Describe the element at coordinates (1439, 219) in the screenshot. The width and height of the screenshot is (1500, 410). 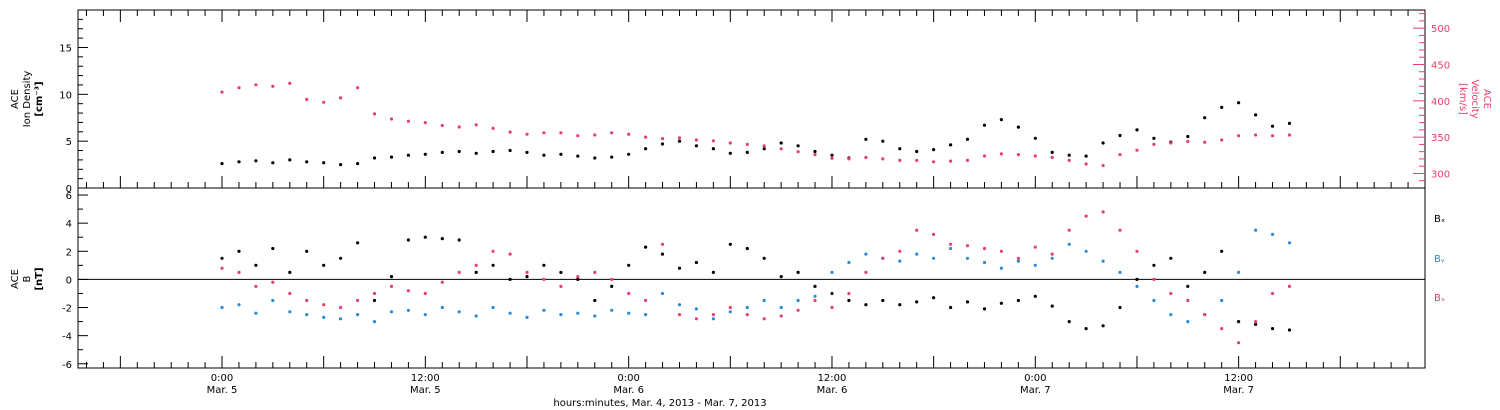
I see `legend-bx: Bₓ` at that location.